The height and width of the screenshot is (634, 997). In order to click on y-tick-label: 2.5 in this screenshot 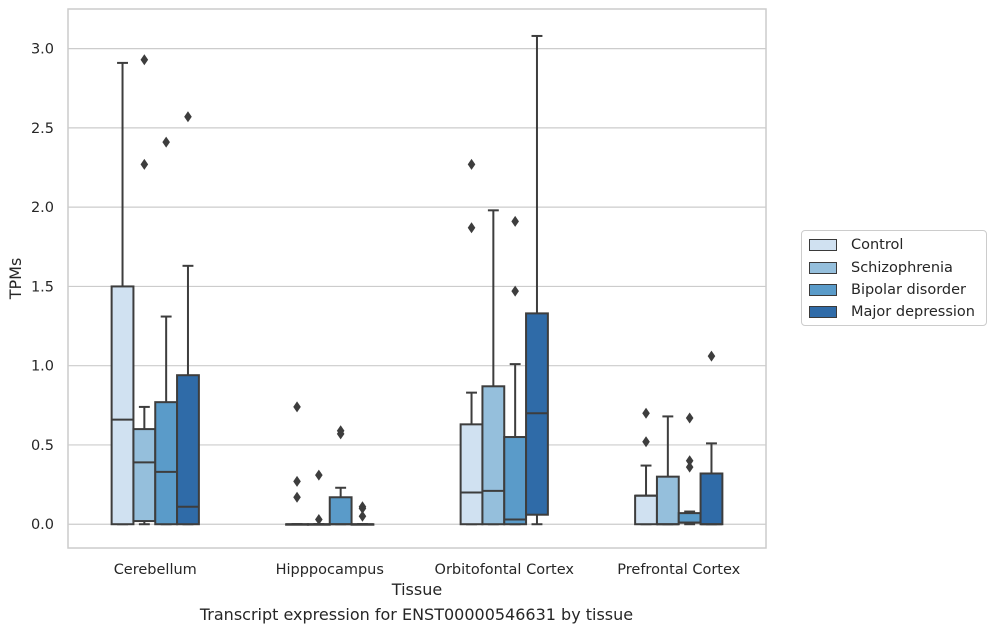, I will do `click(42, 129)`.